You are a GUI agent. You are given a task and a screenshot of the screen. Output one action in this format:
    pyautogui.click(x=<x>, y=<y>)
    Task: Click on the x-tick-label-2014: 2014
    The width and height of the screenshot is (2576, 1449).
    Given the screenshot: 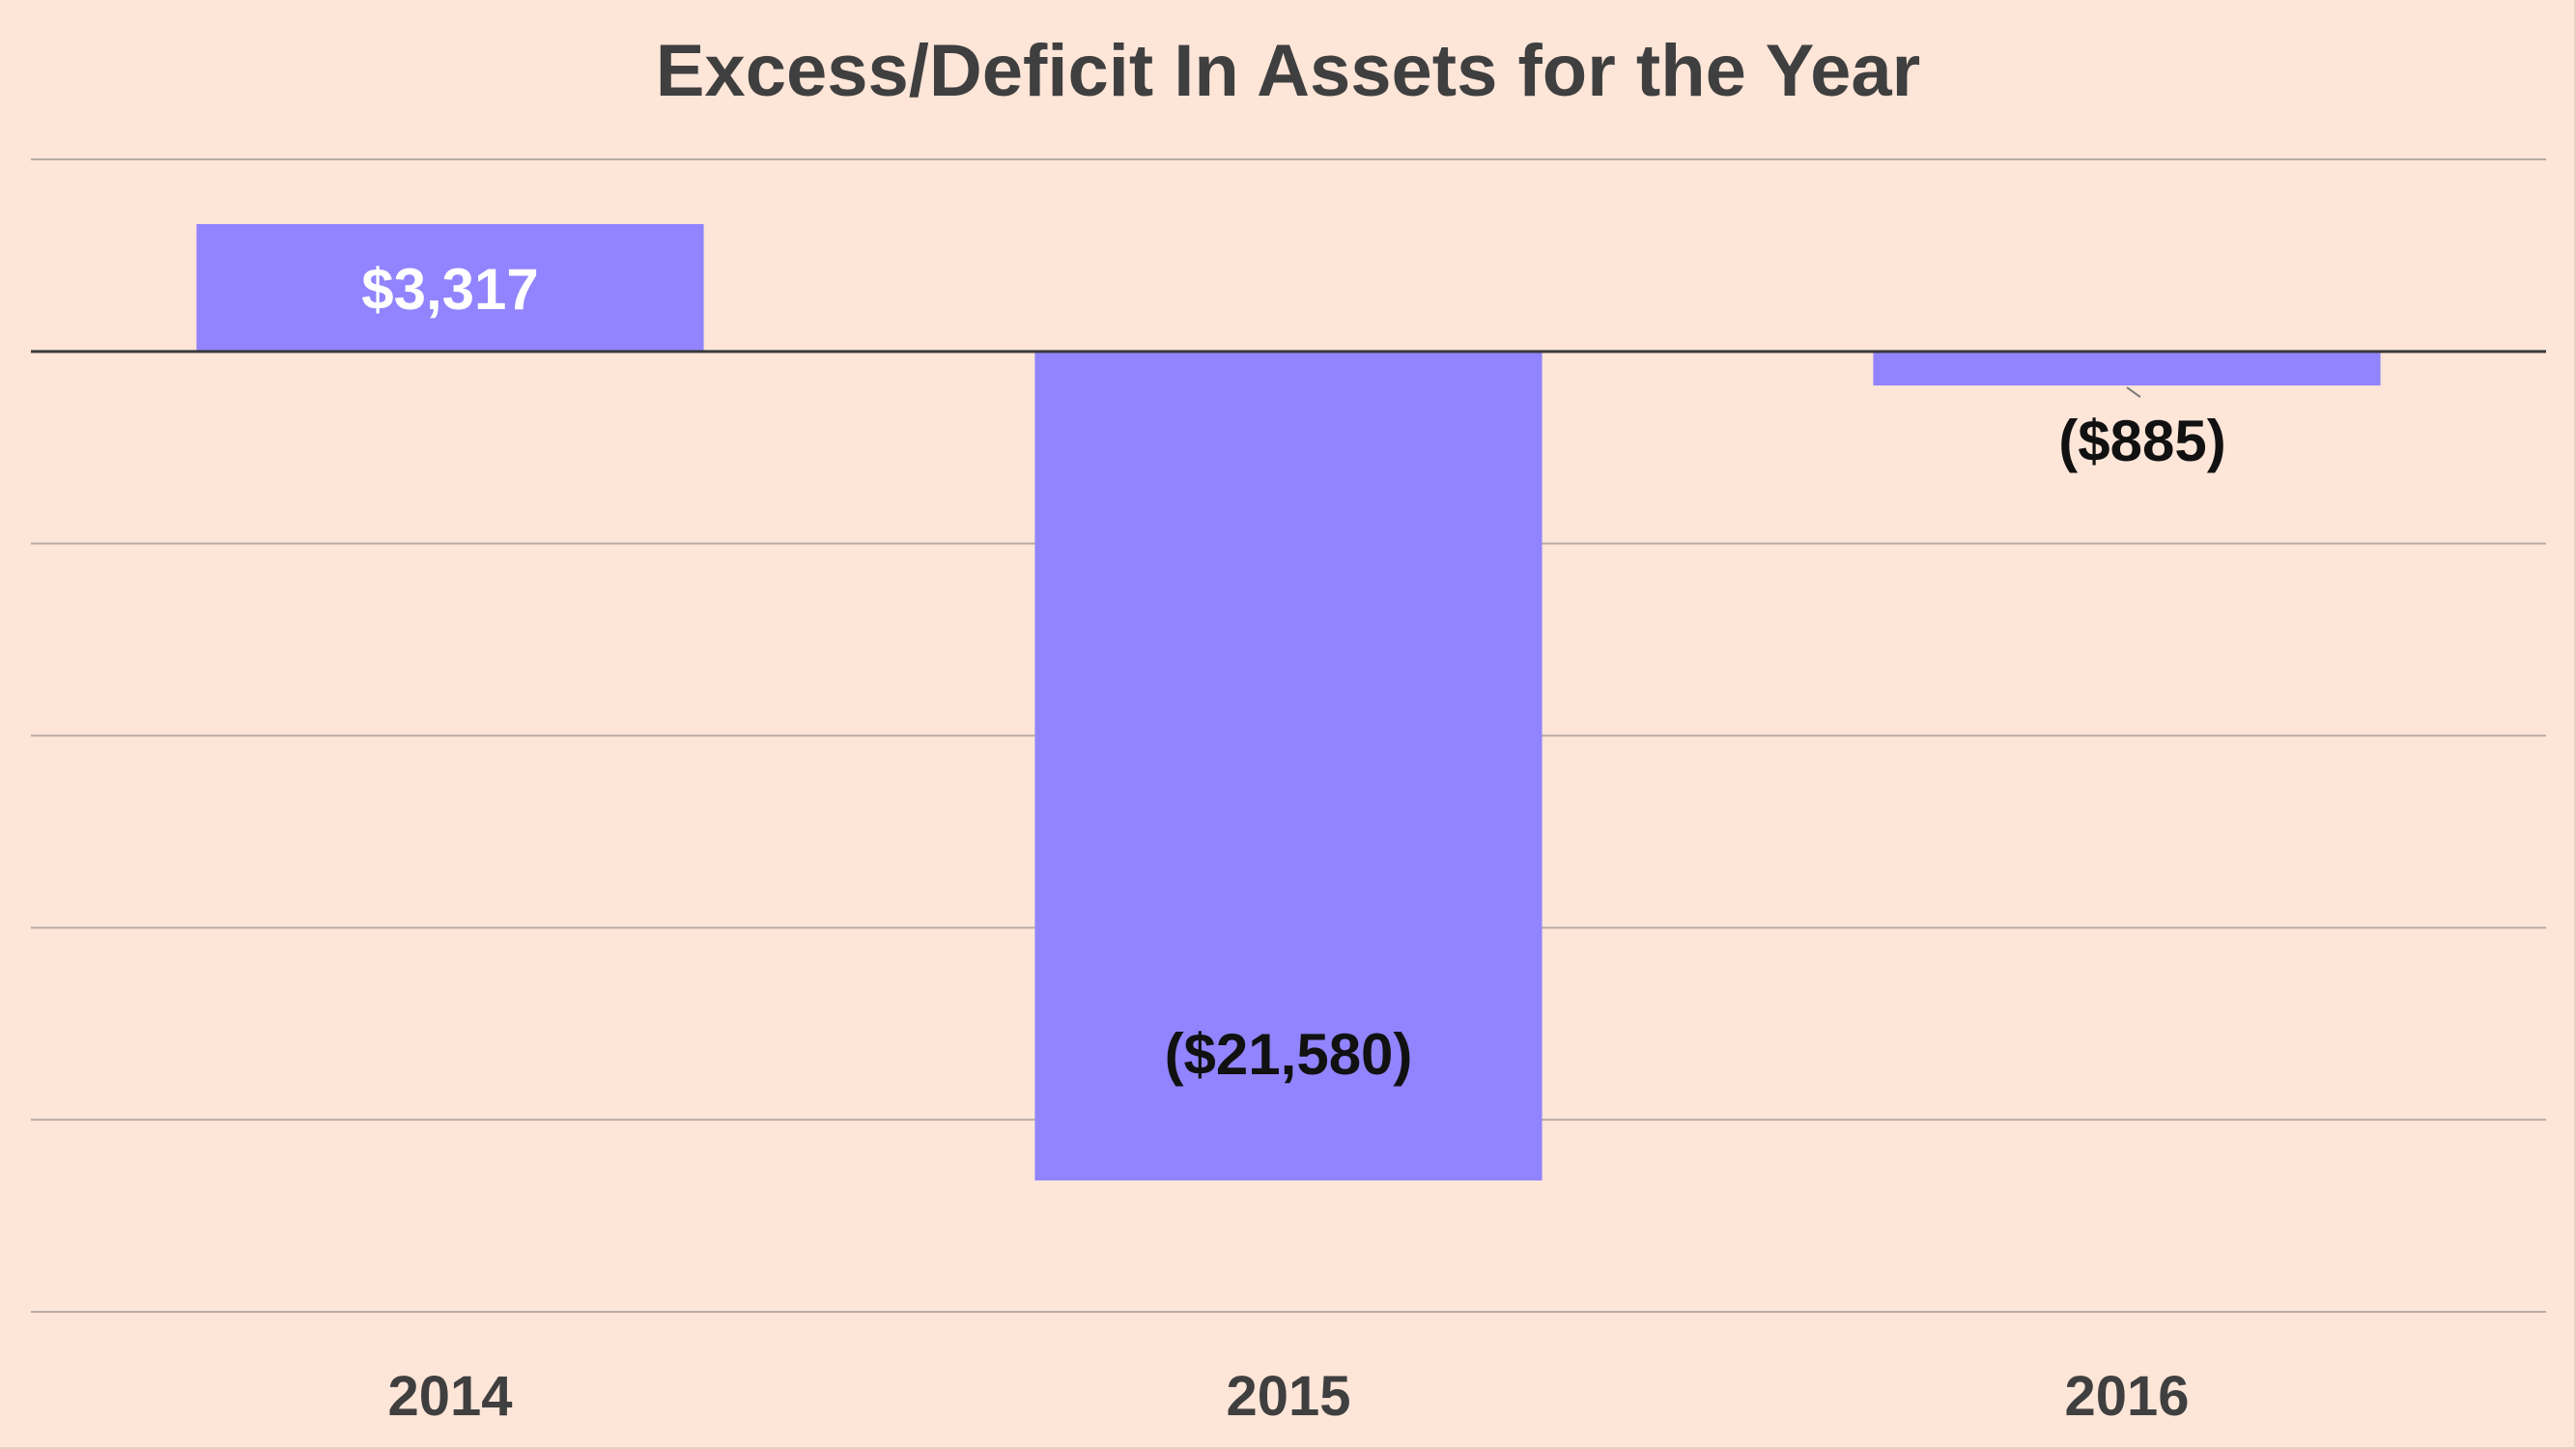 What is the action you would take?
    pyautogui.click(x=449, y=1396)
    